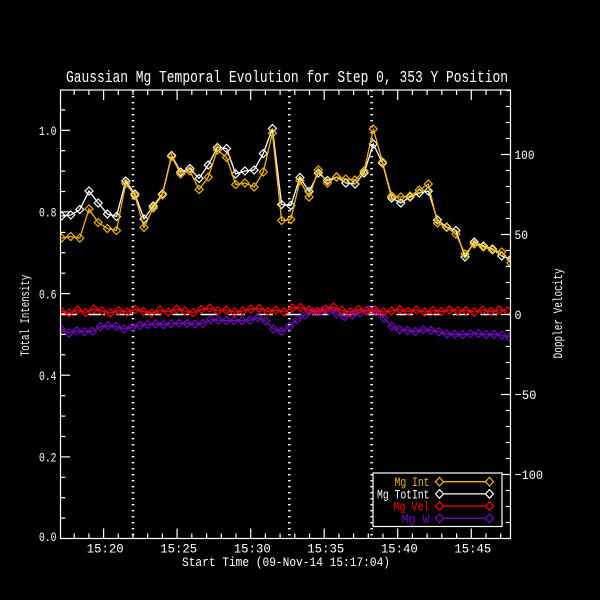 This screenshot has width=600, height=600. What do you see at coordinates (403, 494) in the screenshot?
I see `svg-text: Mg TotInt` at bounding box center [403, 494].